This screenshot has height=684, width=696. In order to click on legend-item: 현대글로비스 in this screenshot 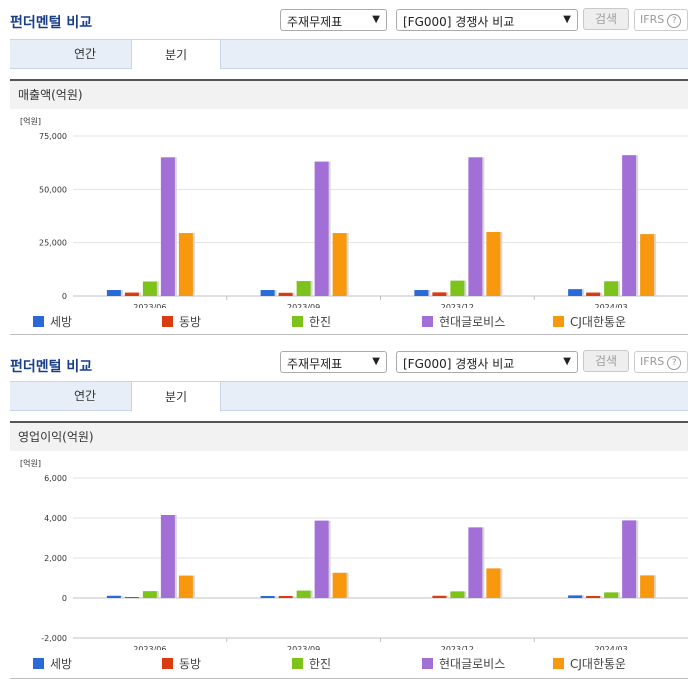, I will do `click(463, 321)`.